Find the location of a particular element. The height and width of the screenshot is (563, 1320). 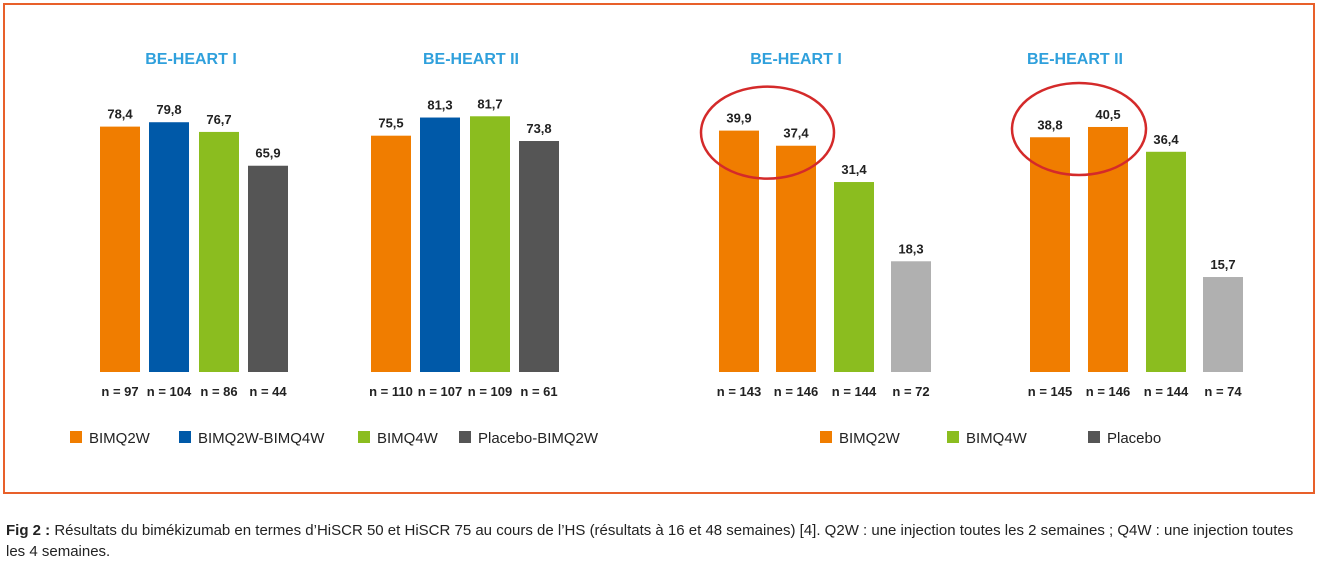

tick-label: n = 44 is located at coordinates (268, 391).